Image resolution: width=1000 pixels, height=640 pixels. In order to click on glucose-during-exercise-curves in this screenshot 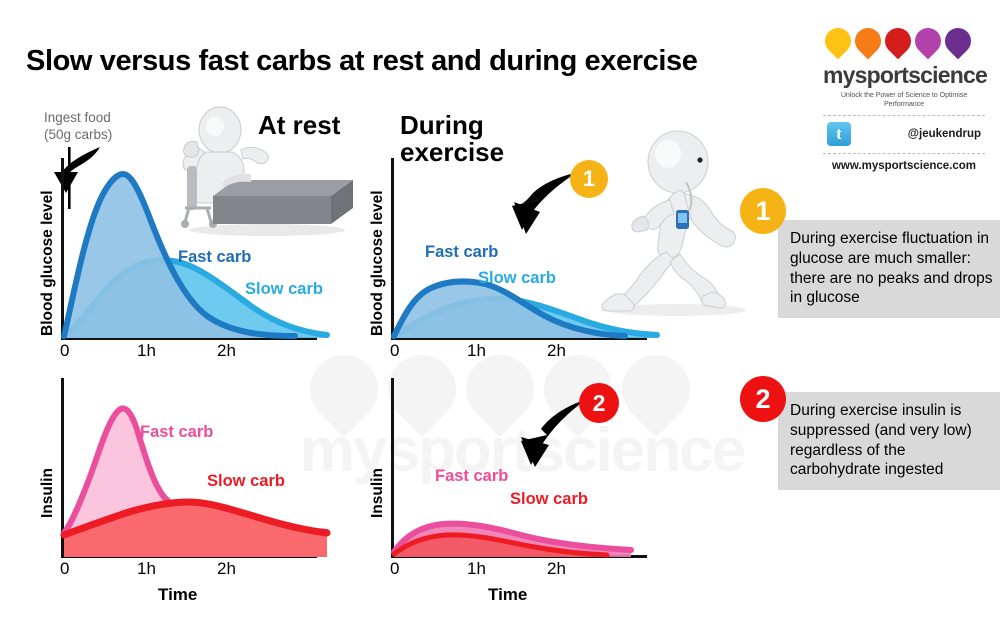, I will do `click(525, 308)`.